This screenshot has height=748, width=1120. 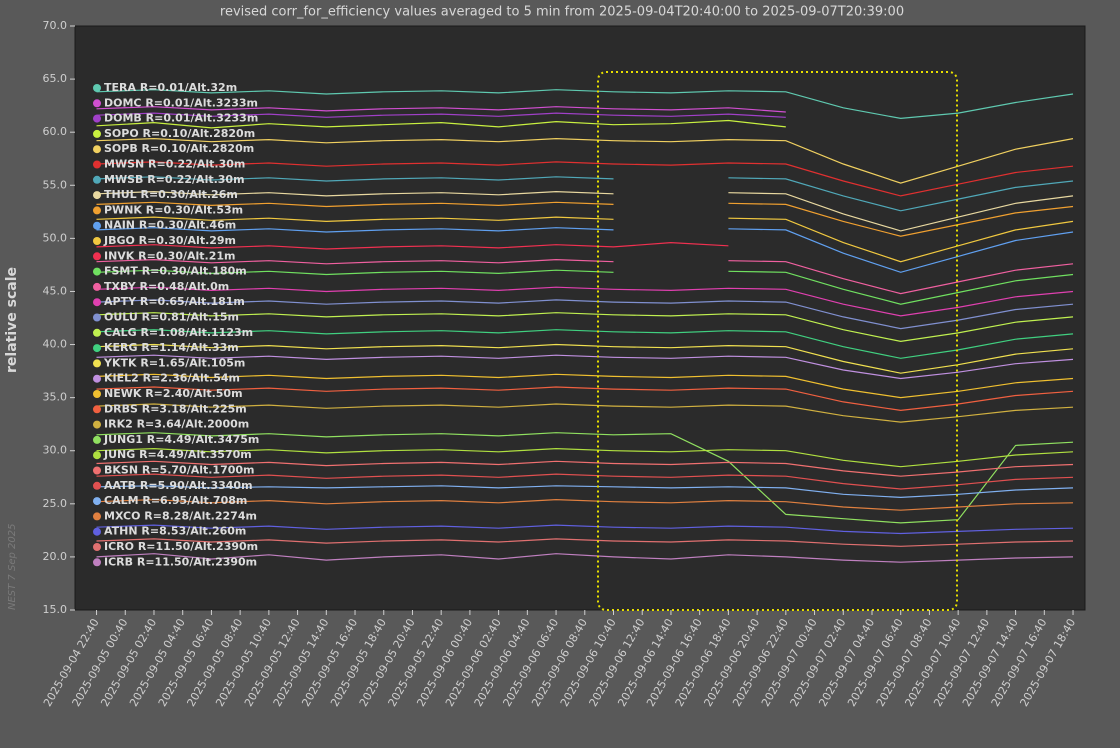 What do you see at coordinates (175, 531) in the screenshot?
I see `legend-label: ATHN R=8.53/Alt.260m` at bounding box center [175, 531].